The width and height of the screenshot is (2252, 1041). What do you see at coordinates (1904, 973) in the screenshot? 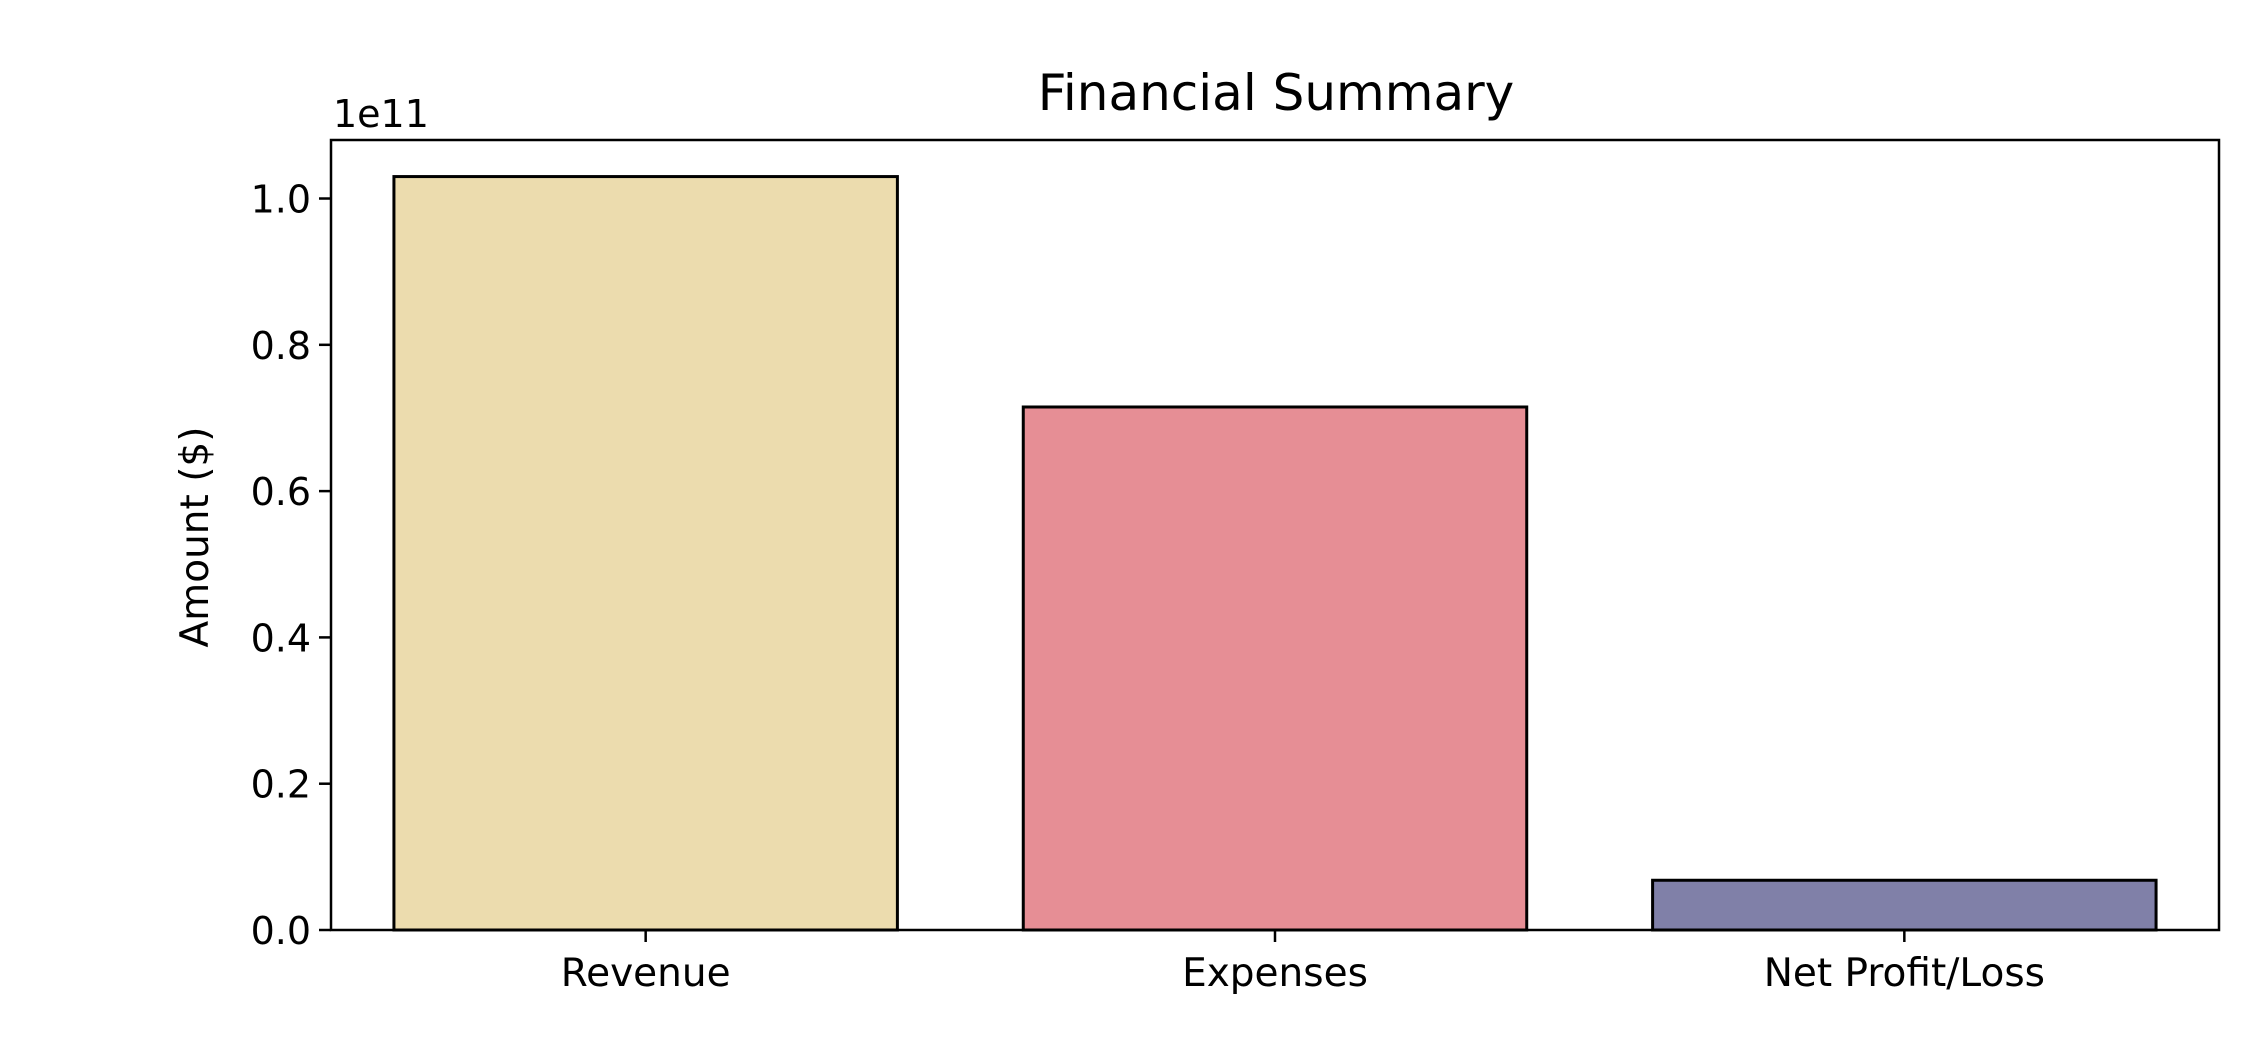
I see `x-tick-label: Net Profit/Loss` at bounding box center [1904, 973].